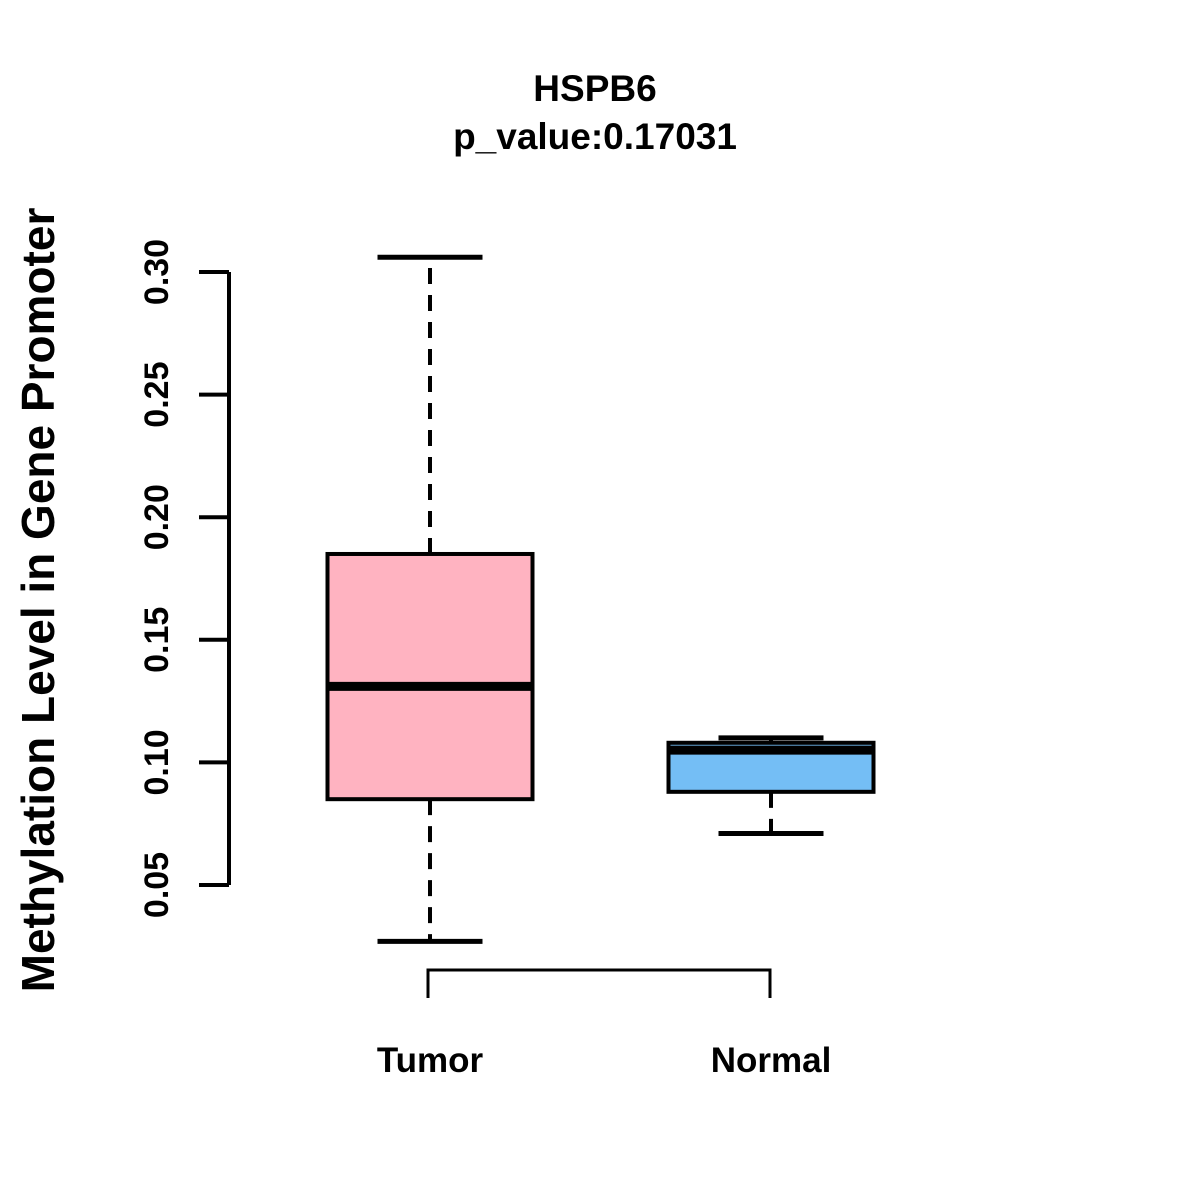  Describe the element at coordinates (595, 88) in the screenshot. I see `chart-title: HSPB6` at that location.